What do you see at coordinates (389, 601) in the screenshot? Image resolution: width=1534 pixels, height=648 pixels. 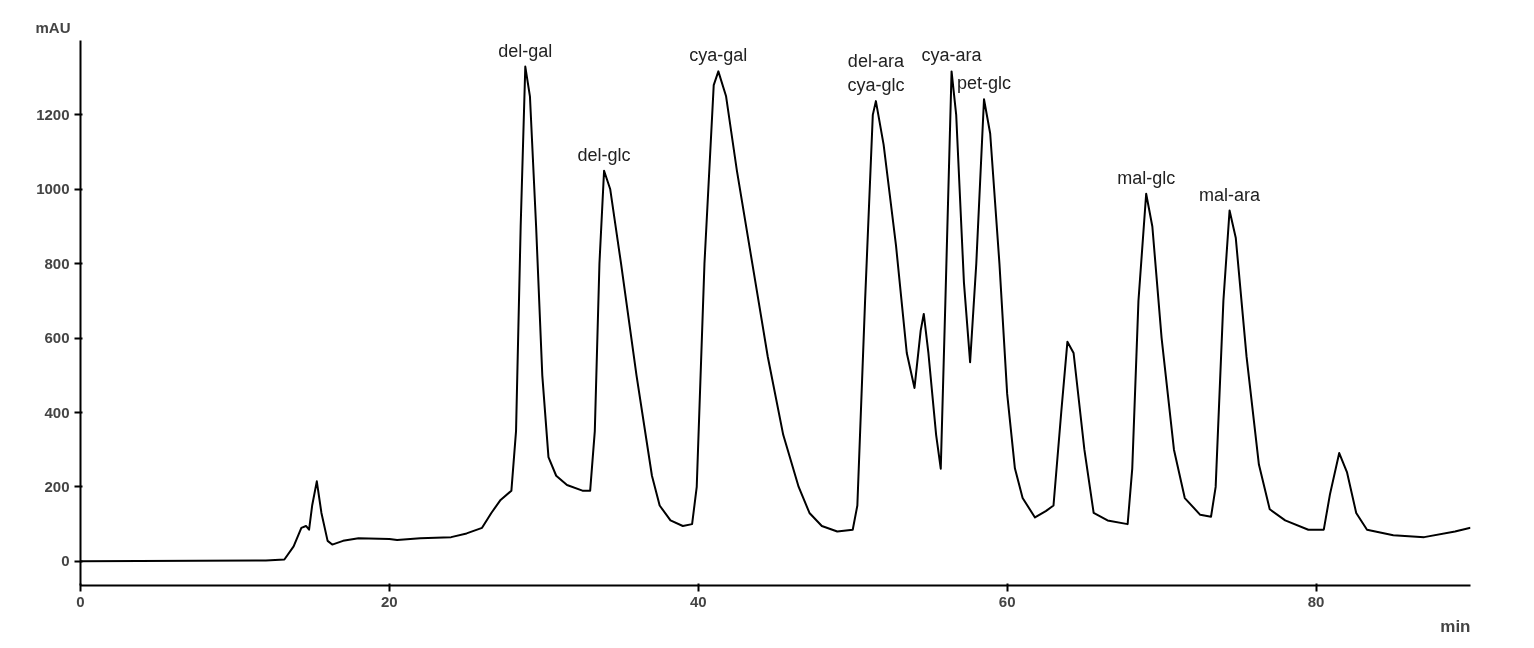 I see `x-tick-label: 20` at bounding box center [389, 601].